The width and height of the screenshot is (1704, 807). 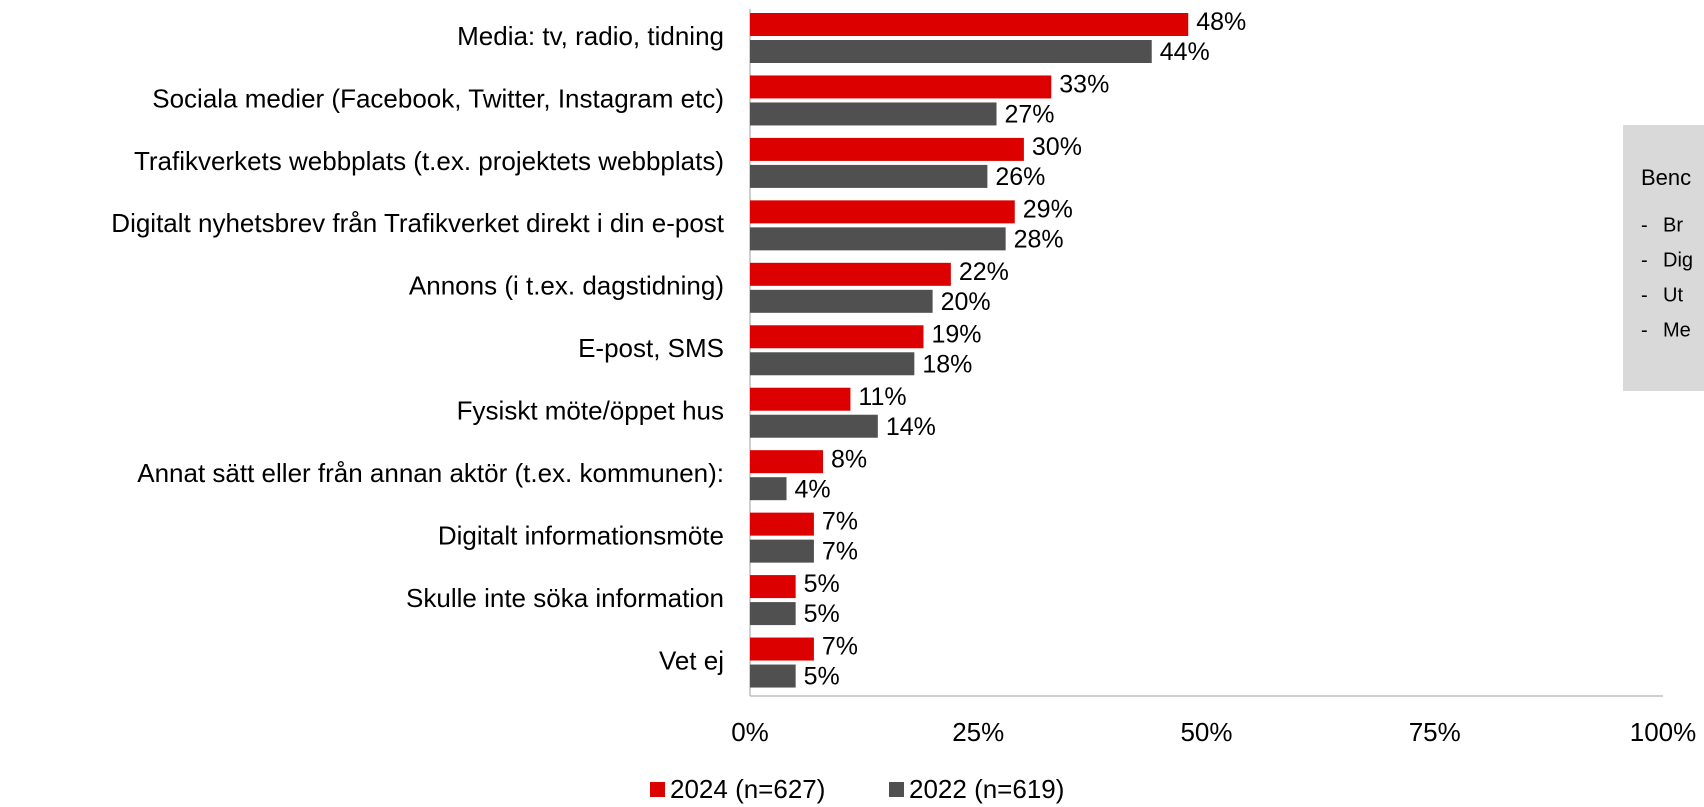 What do you see at coordinates (984, 272) in the screenshot?
I see `data-label: 22%` at bounding box center [984, 272].